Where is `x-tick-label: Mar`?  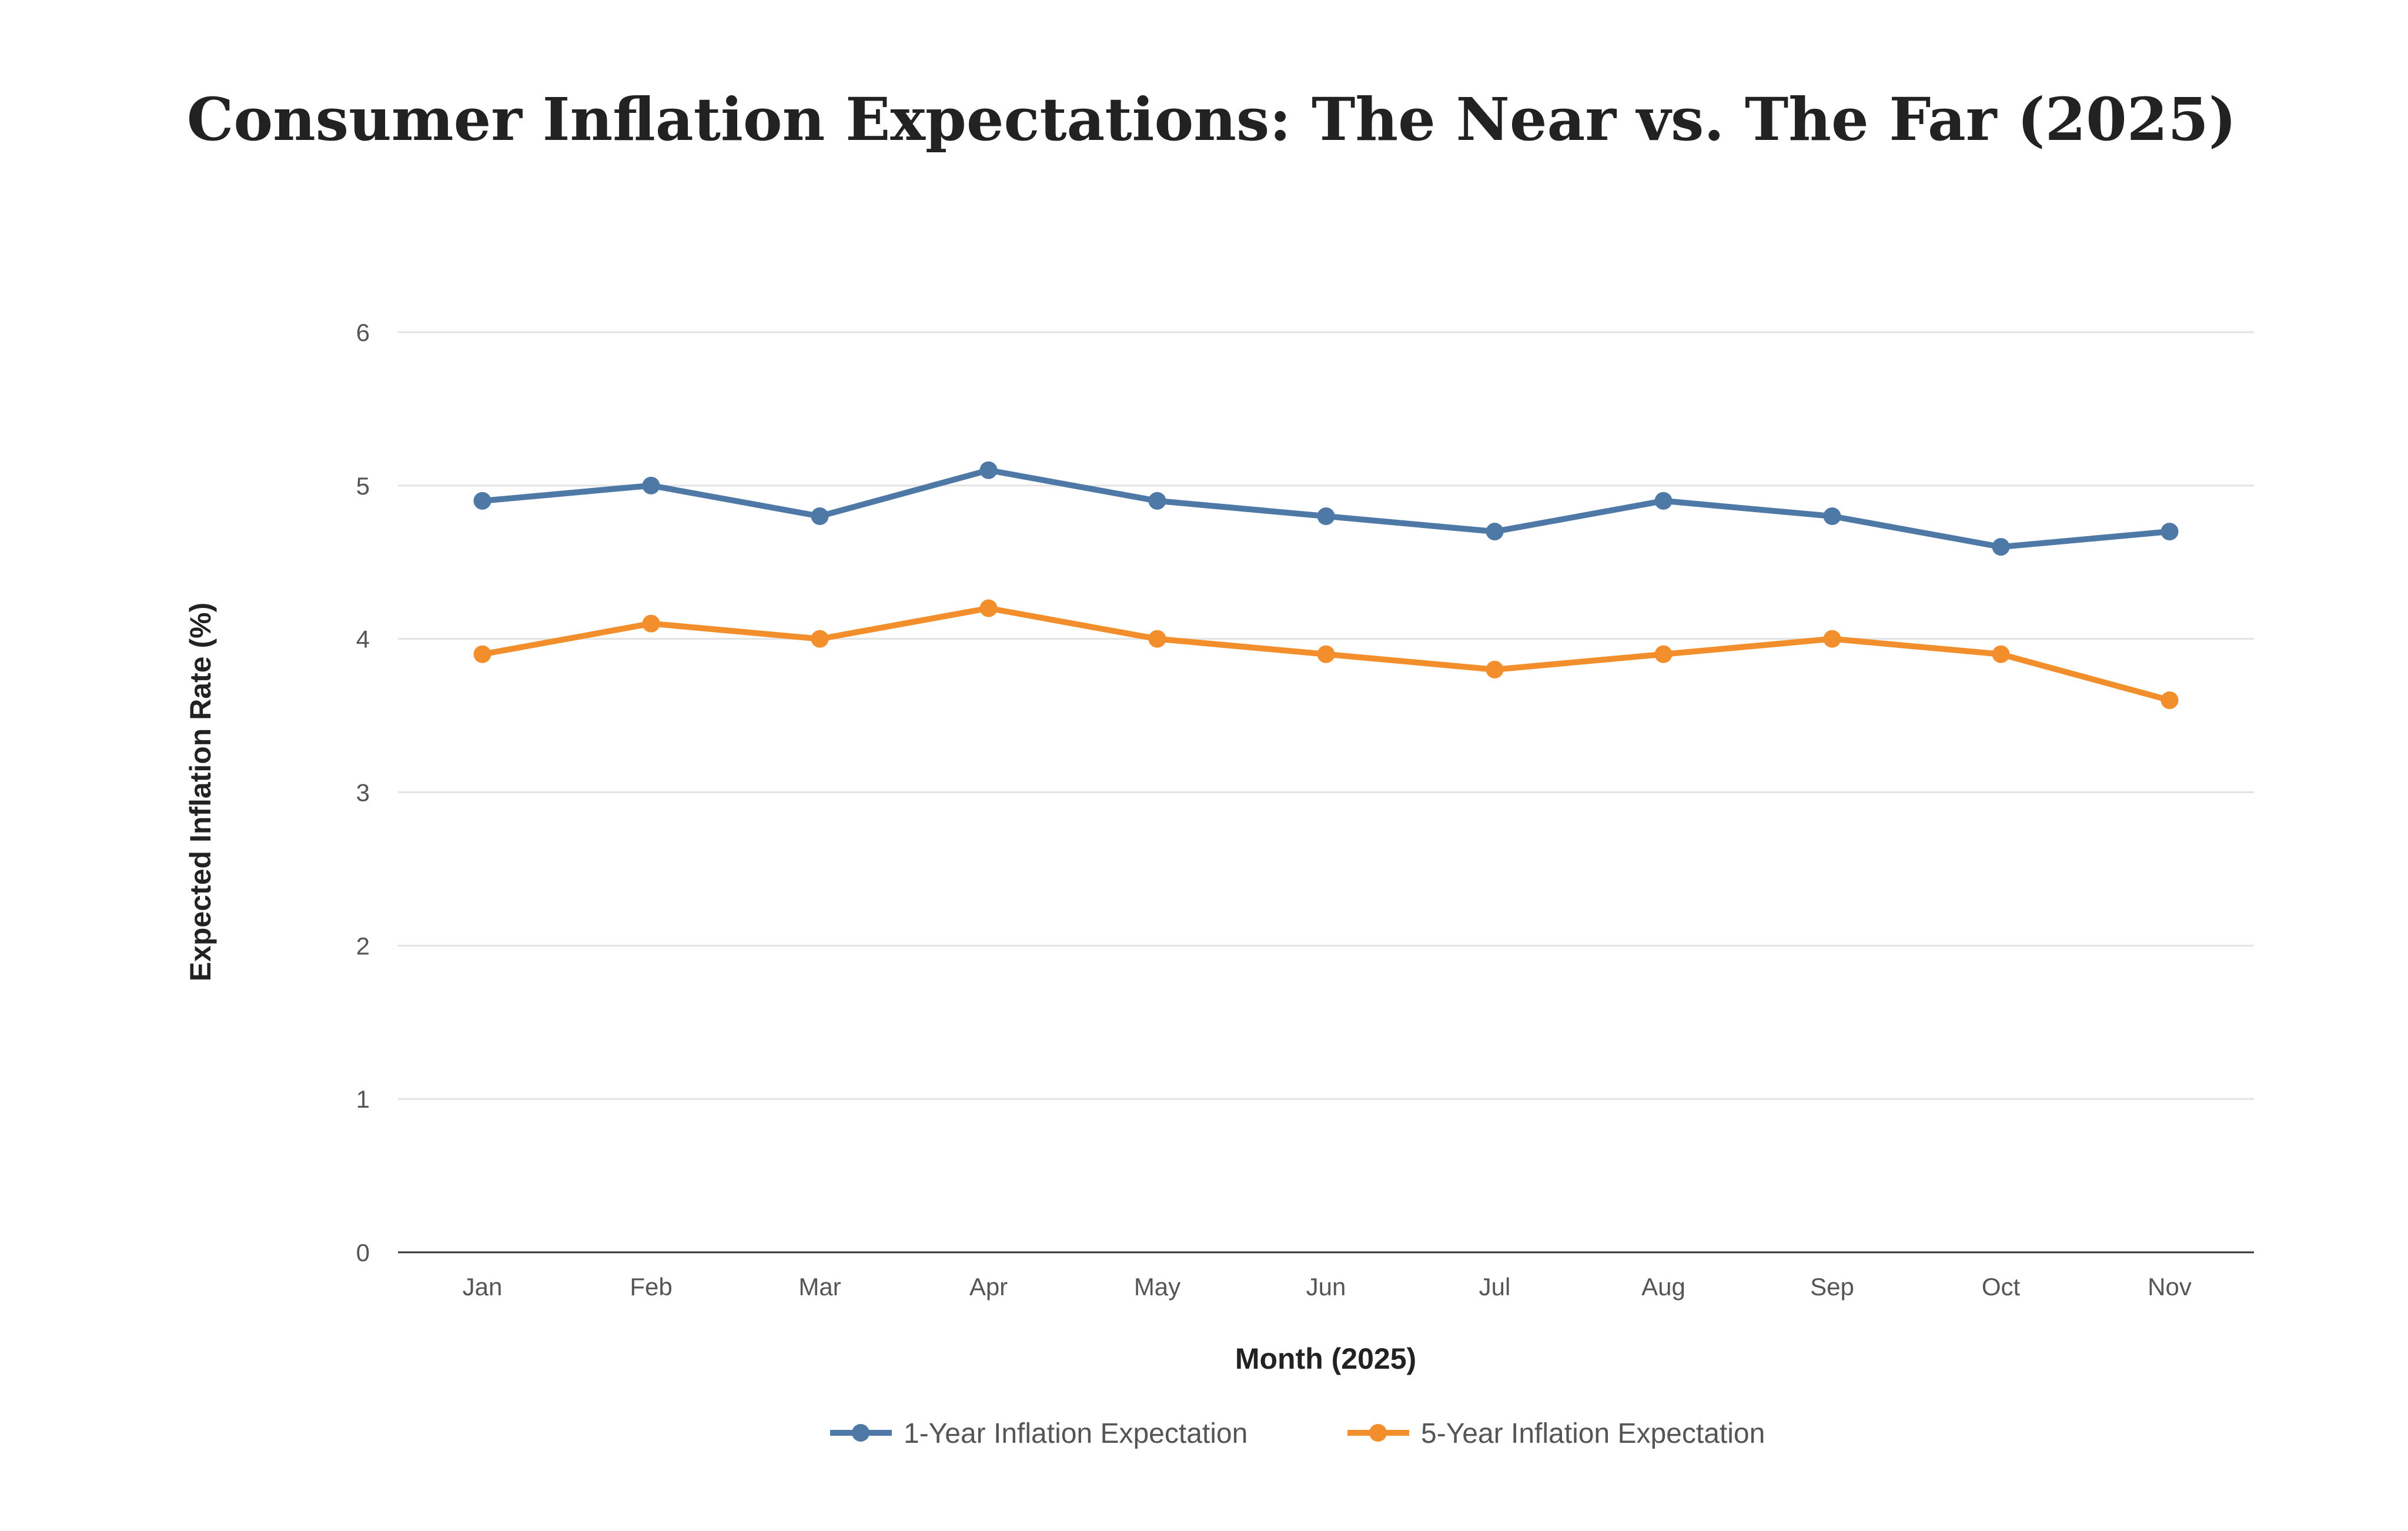
x-tick-label: Mar is located at coordinates (819, 1287).